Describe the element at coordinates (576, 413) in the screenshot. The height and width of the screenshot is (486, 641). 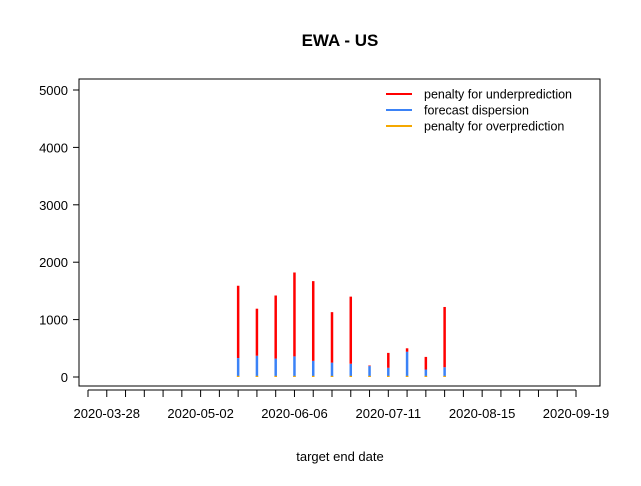
I see `x-tick-label: 2020-09-19` at that location.